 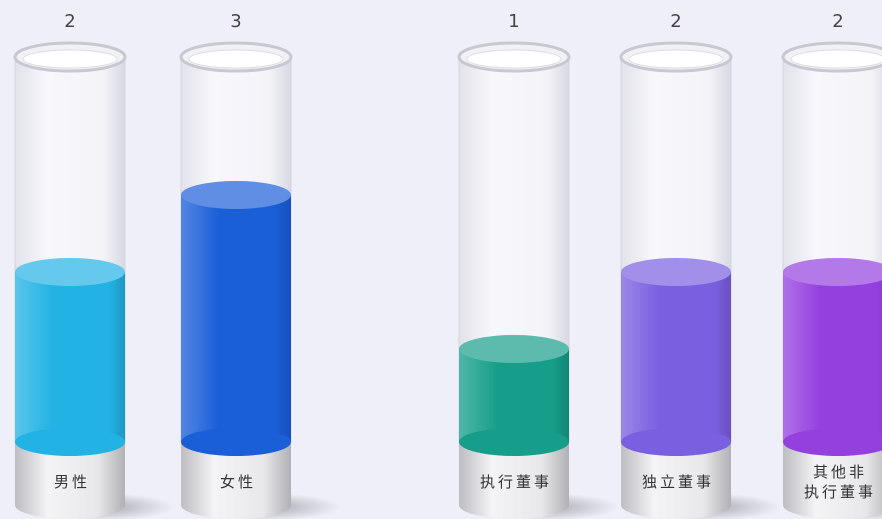 What do you see at coordinates (678, 482) in the screenshot?
I see `category-label: 独立董事` at bounding box center [678, 482].